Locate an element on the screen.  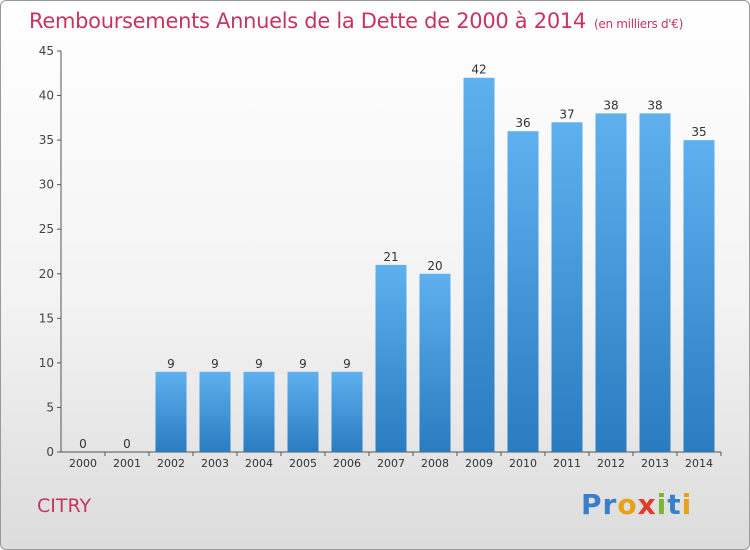
data-label-2012: 38 is located at coordinates (610, 105).